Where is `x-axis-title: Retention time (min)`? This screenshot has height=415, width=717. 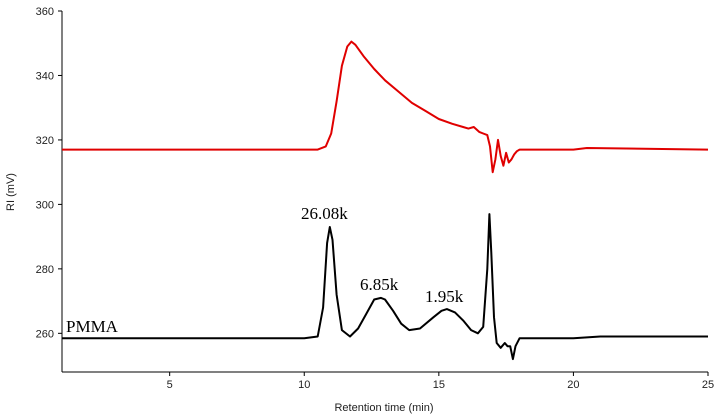
x-axis-title: Retention time (min) is located at coordinates (383, 408).